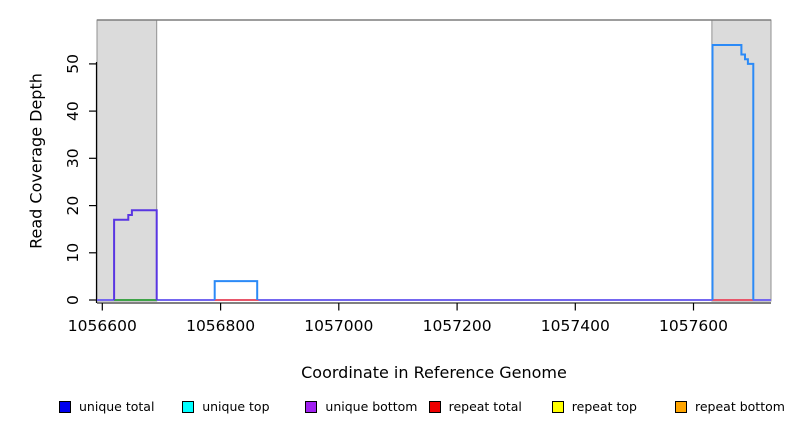 This screenshot has height=432, width=792. What do you see at coordinates (220, 326) in the screenshot?
I see `x-tick-label: 1056800` at bounding box center [220, 326].